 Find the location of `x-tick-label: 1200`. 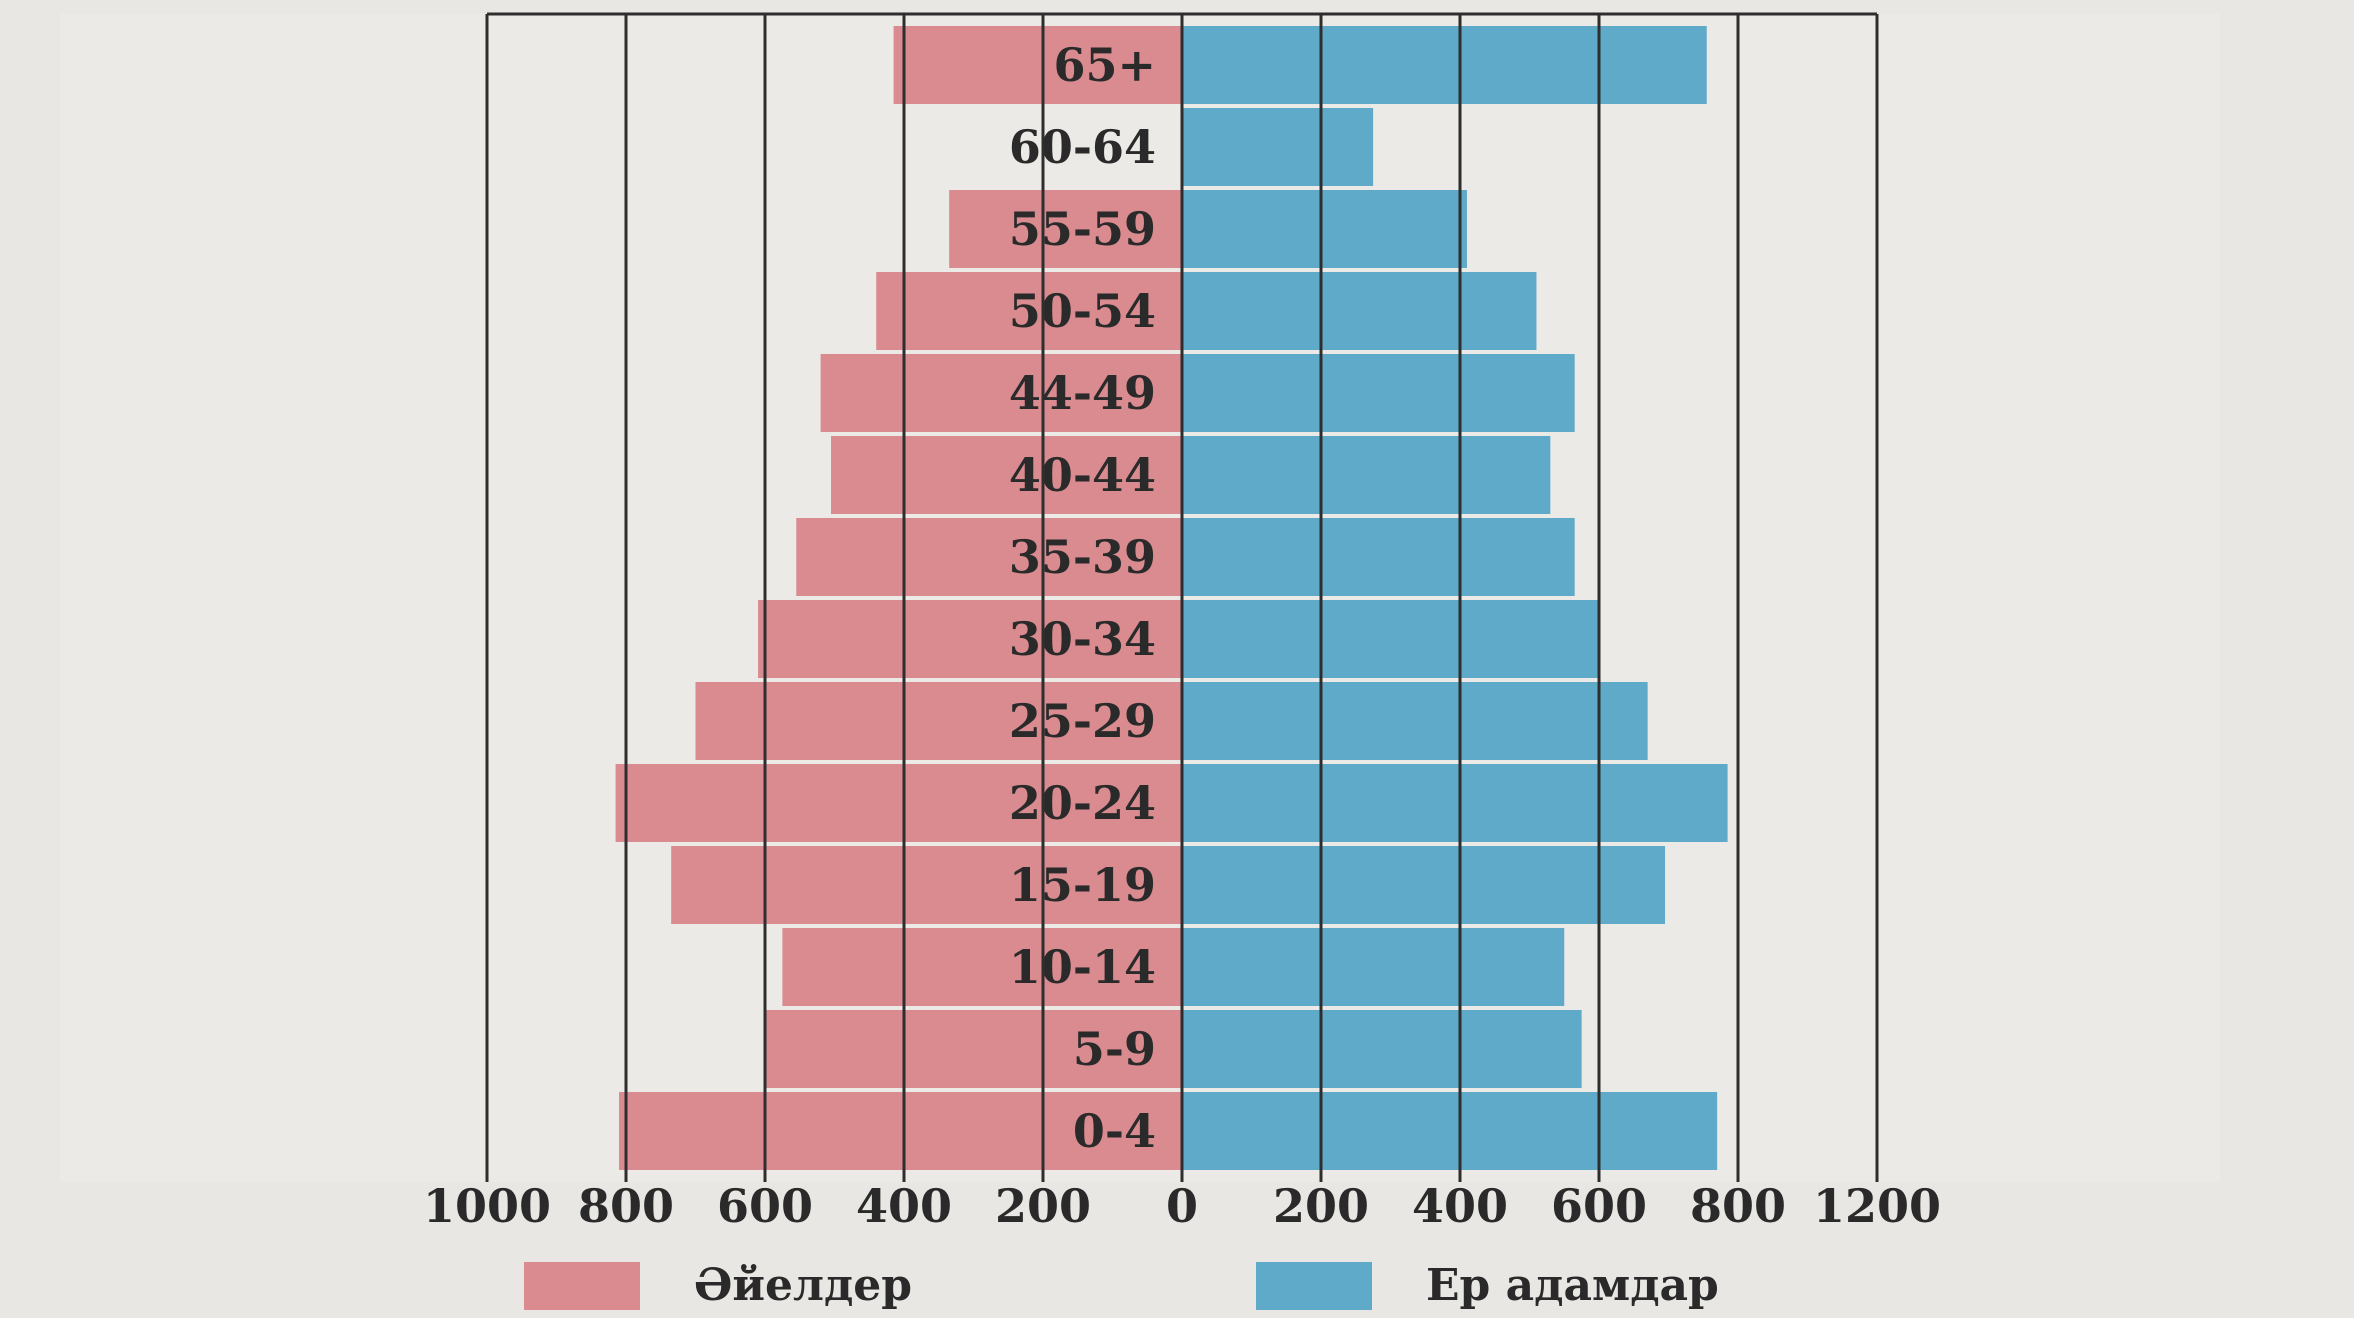

x-tick-label: 1200 is located at coordinates (1877, 1206).